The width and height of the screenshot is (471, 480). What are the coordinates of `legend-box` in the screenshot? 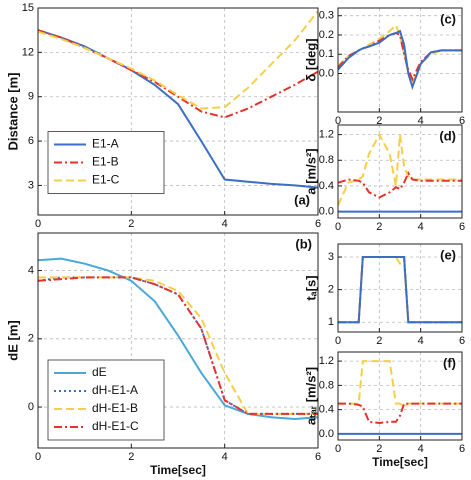 It's located at (106, 162).